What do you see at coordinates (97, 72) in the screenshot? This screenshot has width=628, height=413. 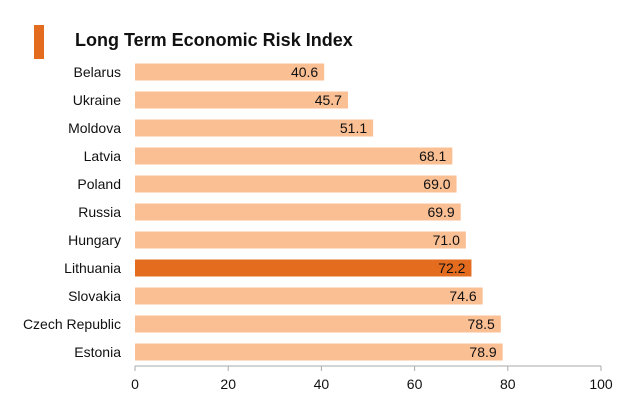 I see `category-label: Belarus` at bounding box center [97, 72].